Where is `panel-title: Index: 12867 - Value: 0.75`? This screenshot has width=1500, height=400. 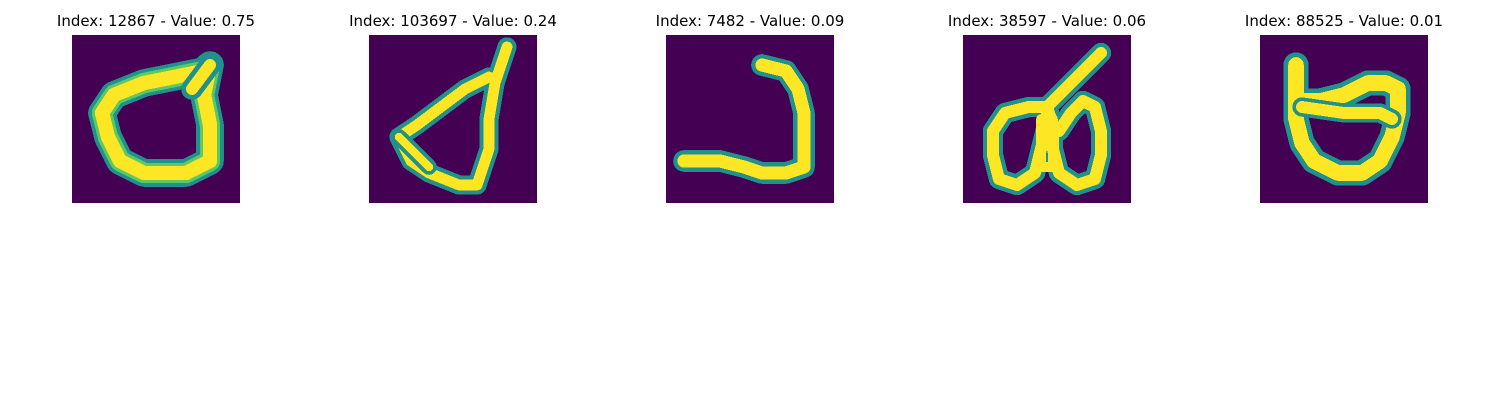 panel-title: Index: 12867 - Value: 0.75 is located at coordinates (156, 21).